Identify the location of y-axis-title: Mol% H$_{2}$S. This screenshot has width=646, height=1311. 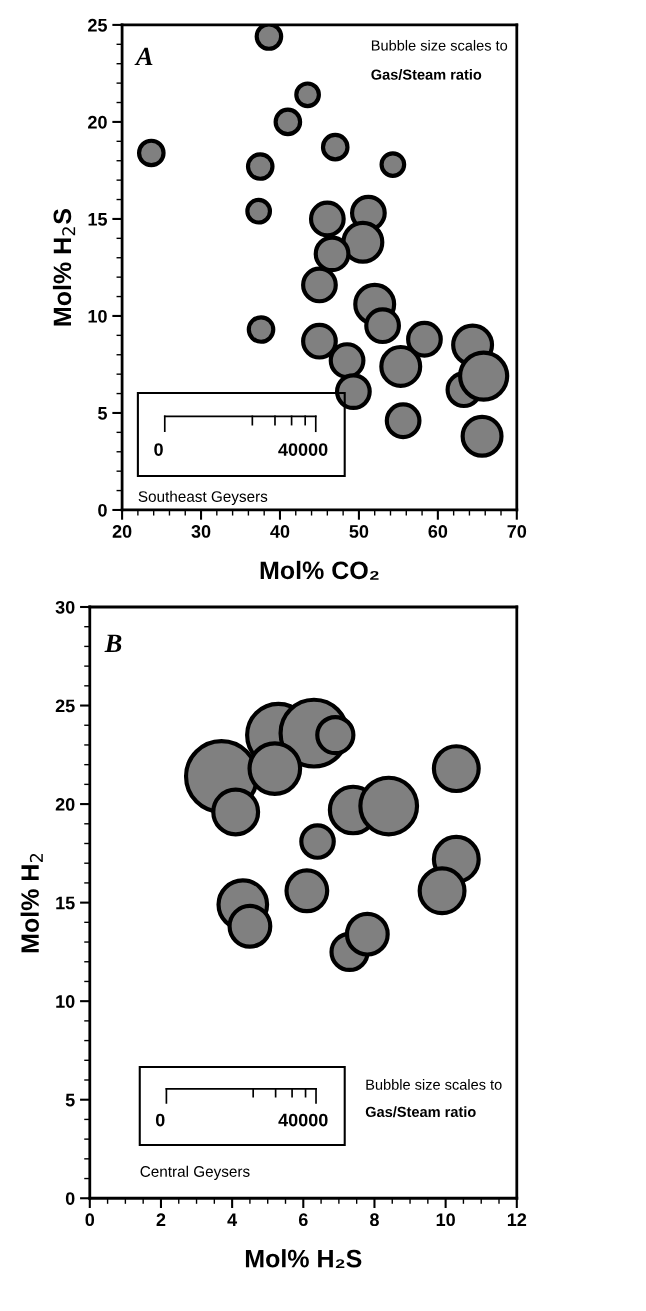
(64, 267).